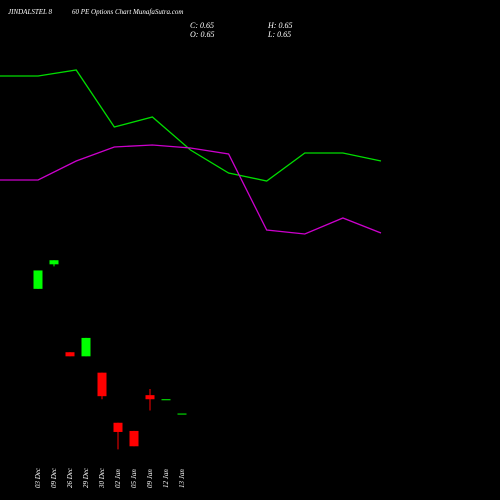 Image resolution: width=500 pixels, height=500 pixels. What do you see at coordinates (134, 478) in the screenshot?
I see `x-tick-label: 05 Jan` at bounding box center [134, 478].